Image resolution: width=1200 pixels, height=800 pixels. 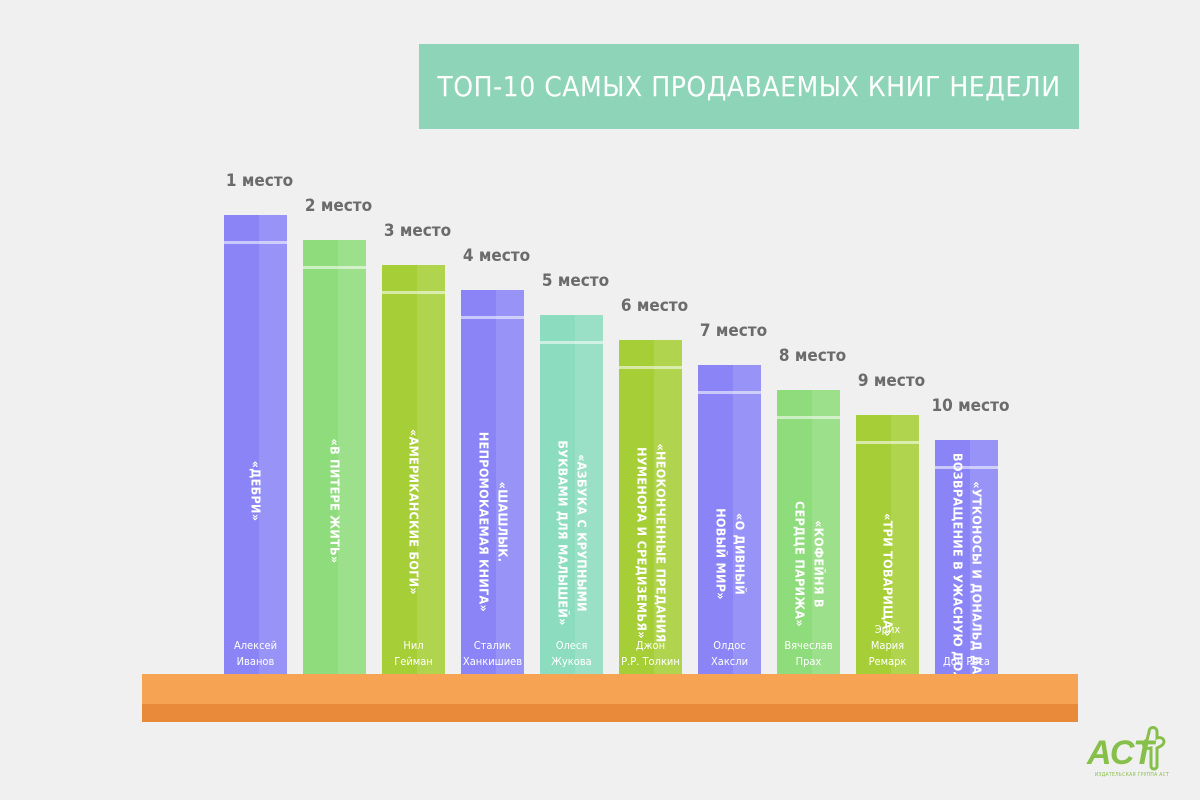 I want to click on book-title-line: «АЗБУКА С КРУПНЫМИ, so click(x=581, y=532).